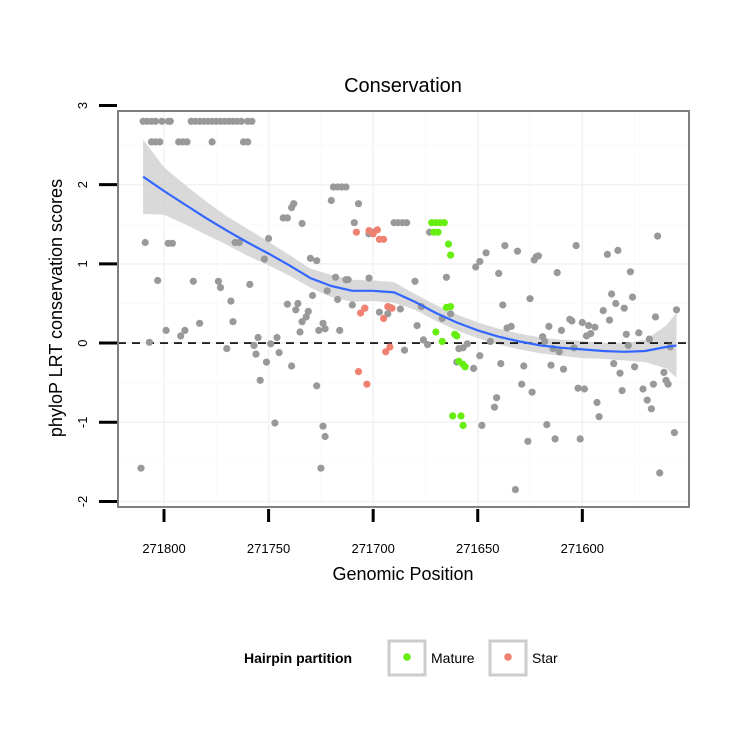 This screenshot has width=750, height=750. I want to click on x-tick-label: 271600, so click(582, 548).